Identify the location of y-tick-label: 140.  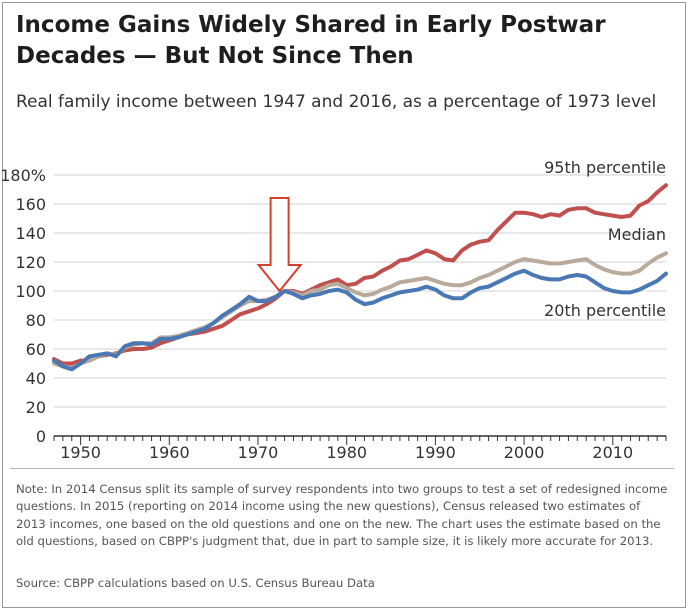
(30, 233).